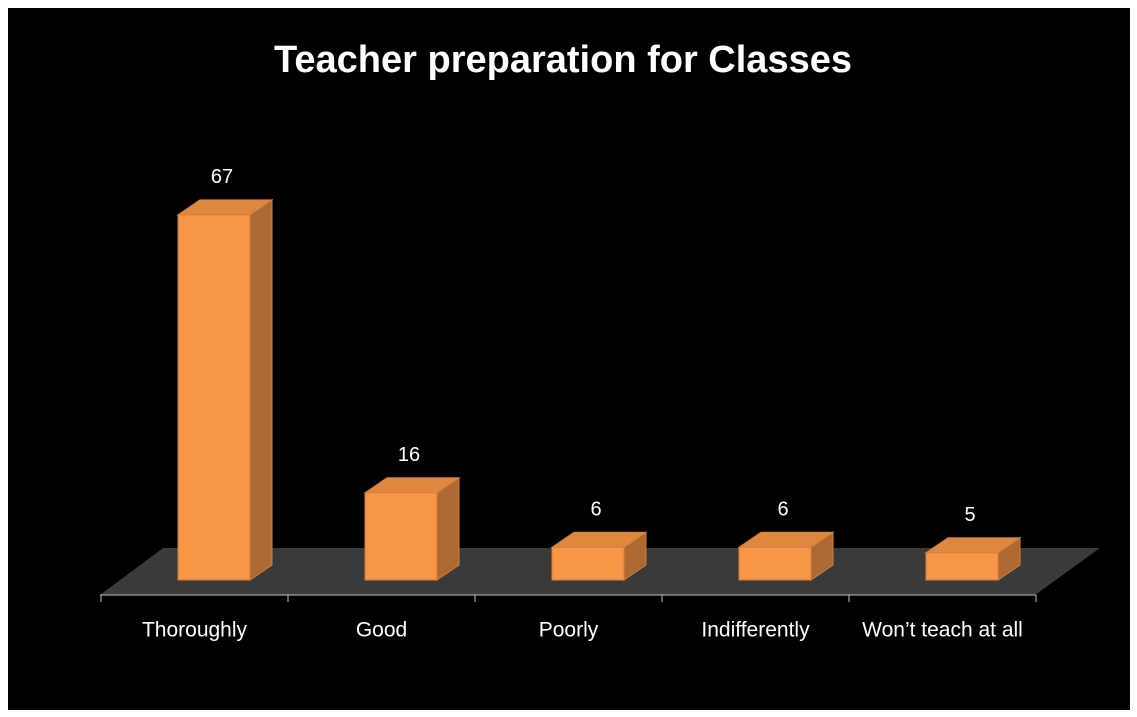 The image size is (1137, 717). I want to click on data-label: 16, so click(409, 455).